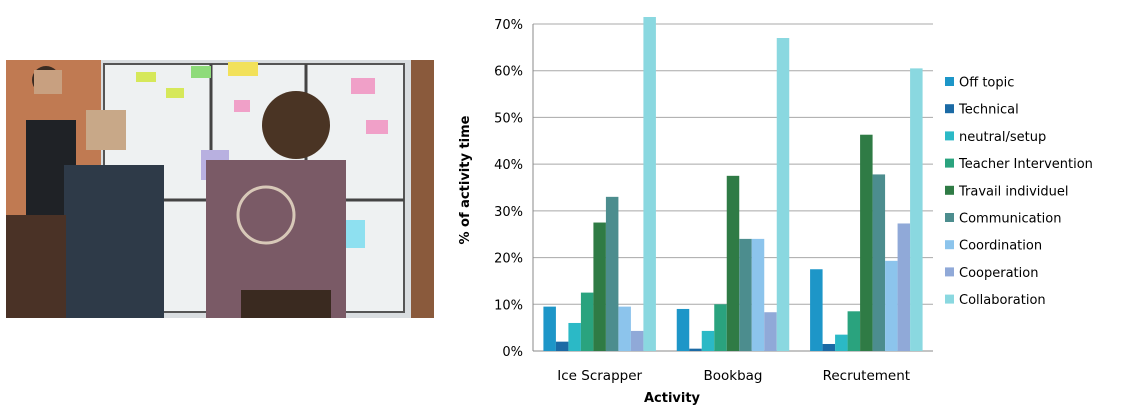 This screenshot has width=1121, height=405. I want to click on x-tick-label: Bookbag, so click(732, 376).